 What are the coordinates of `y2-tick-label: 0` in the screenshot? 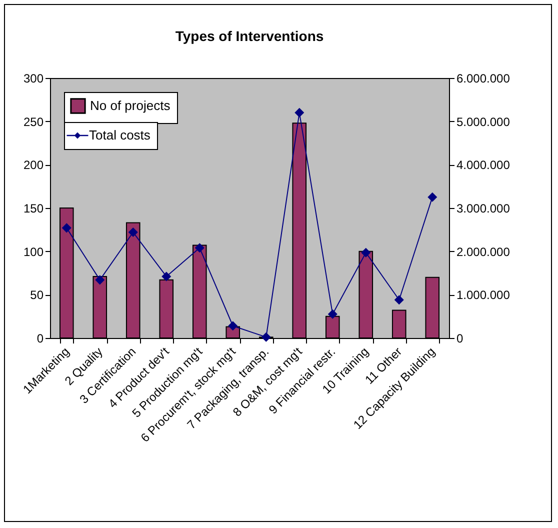 It's located at (460, 339).